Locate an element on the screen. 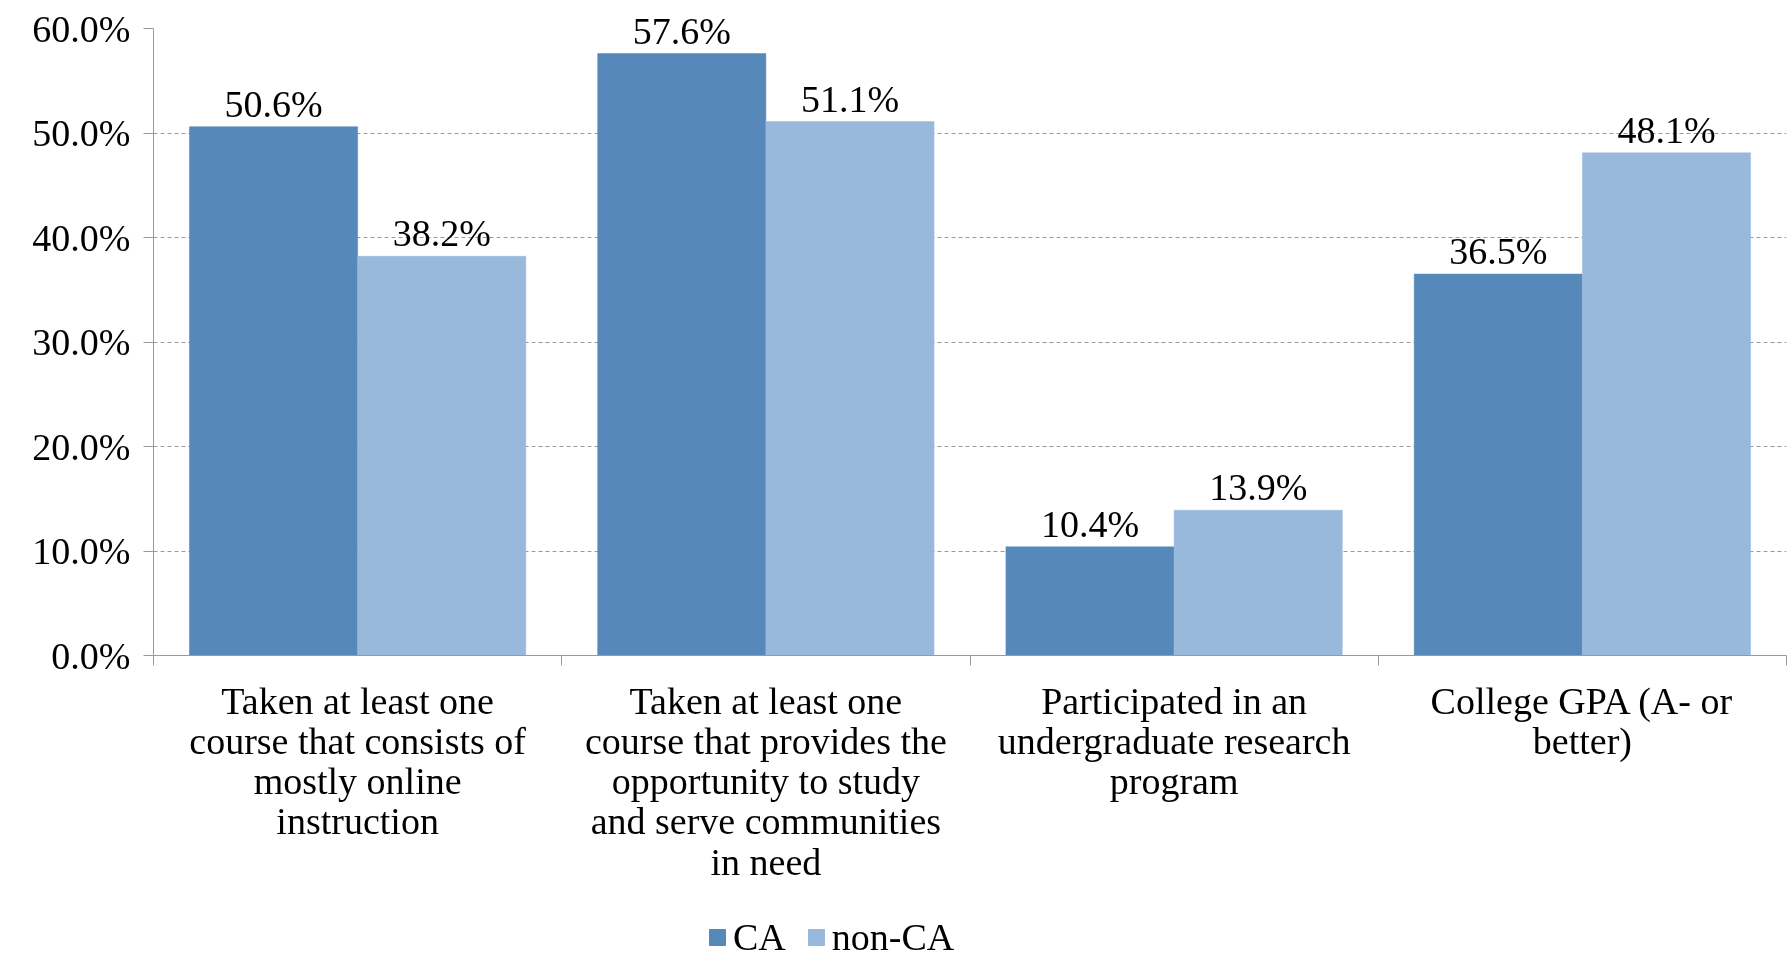  x-tick-label: College GPA (A- or better) is located at coordinates (1581, 721).